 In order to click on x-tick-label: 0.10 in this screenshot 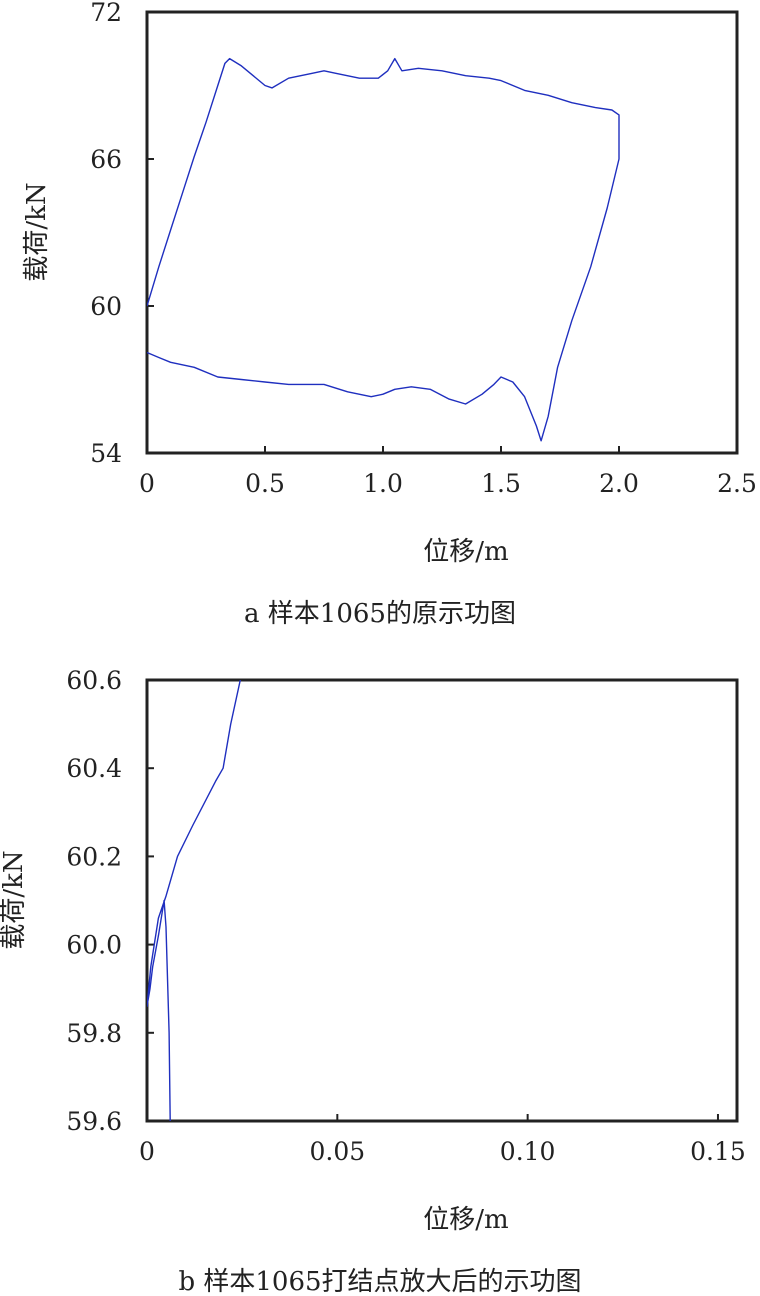, I will do `click(528, 1151)`.